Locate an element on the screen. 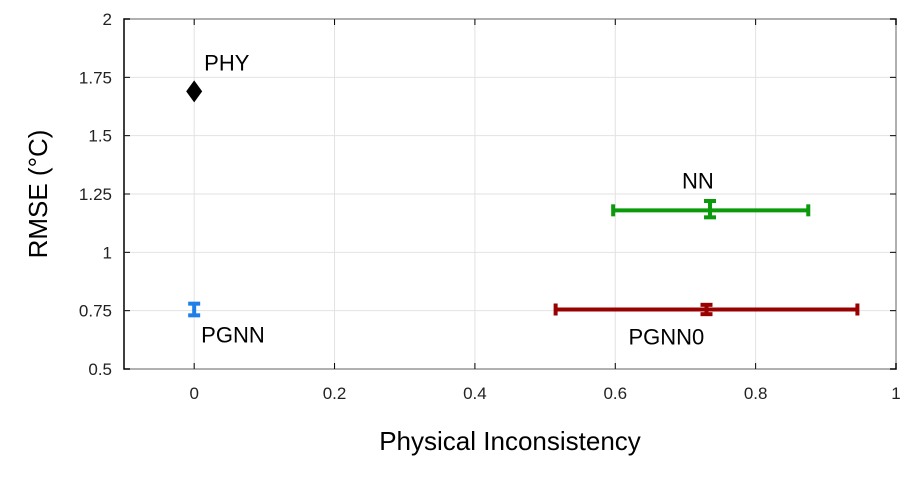  x-tick-label: 0.8 is located at coordinates (756, 393).